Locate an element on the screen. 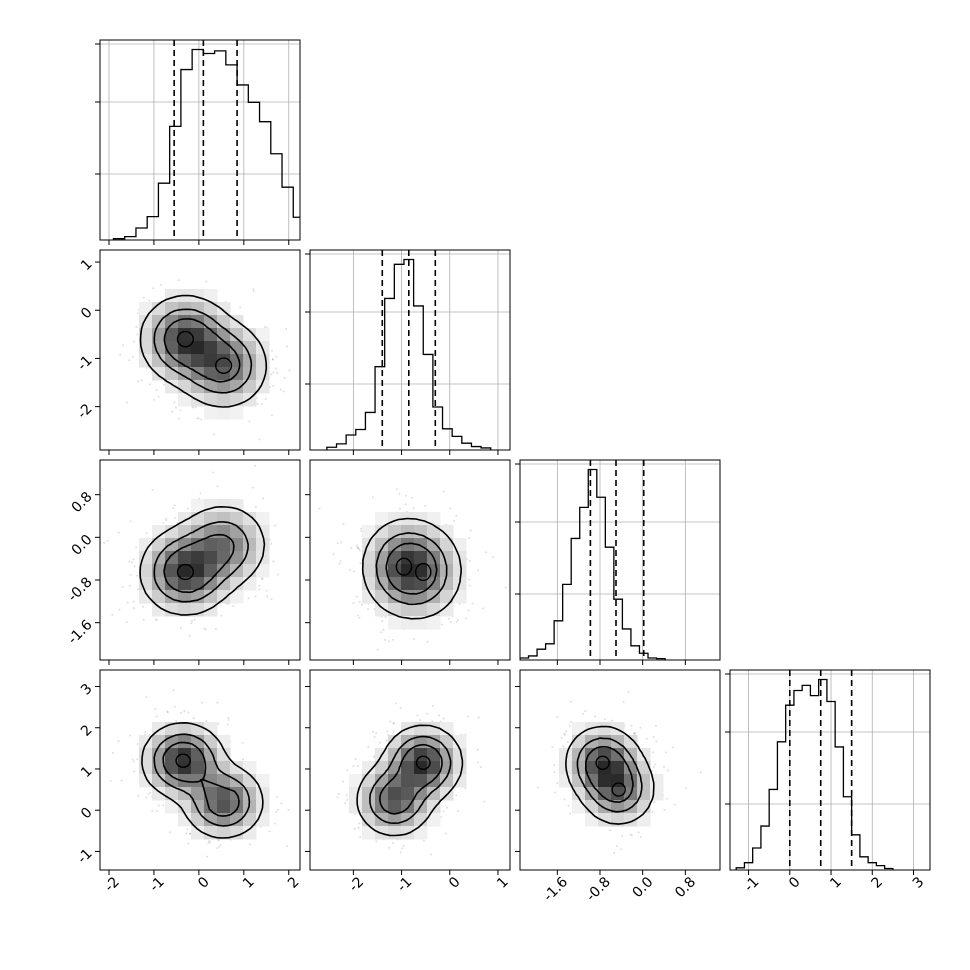 This screenshot has width=970, height=970. y-tick-label: -0.8 is located at coordinates (80, 589).